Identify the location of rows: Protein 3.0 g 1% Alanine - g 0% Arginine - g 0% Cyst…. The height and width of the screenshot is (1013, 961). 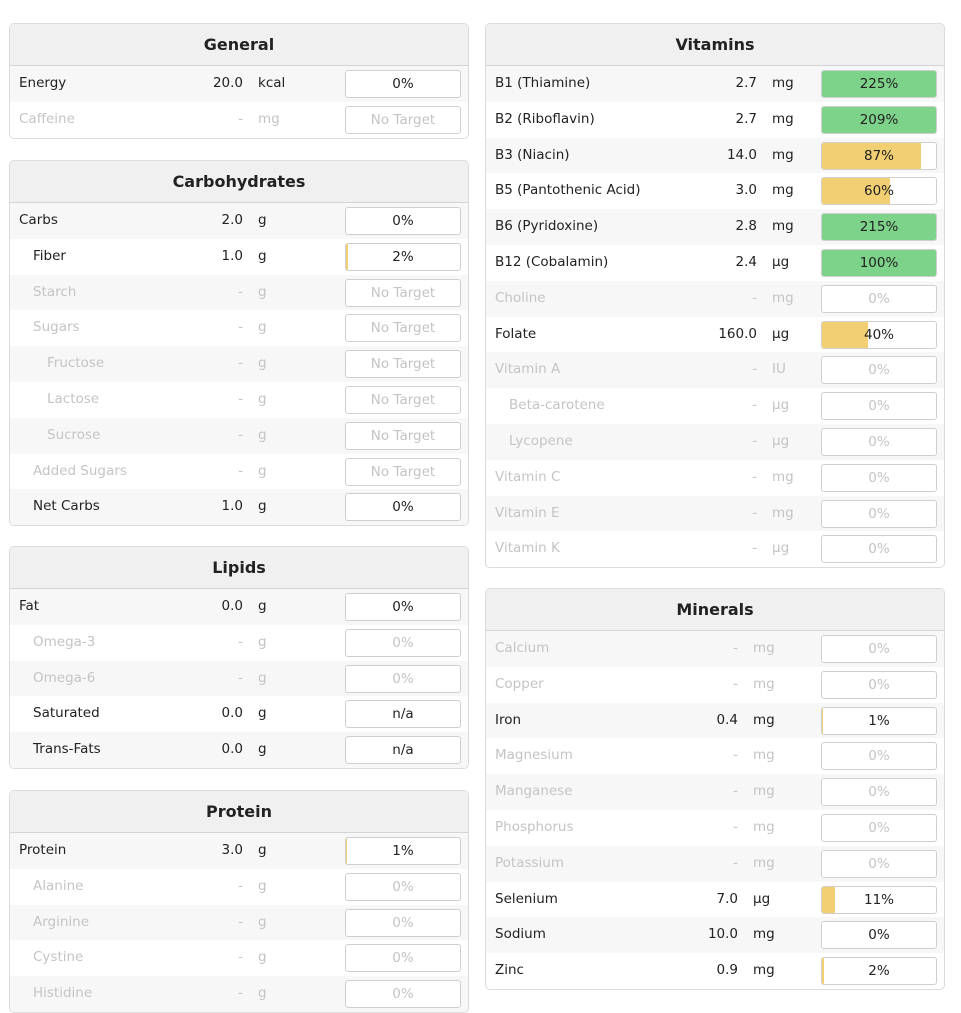
(239, 922).